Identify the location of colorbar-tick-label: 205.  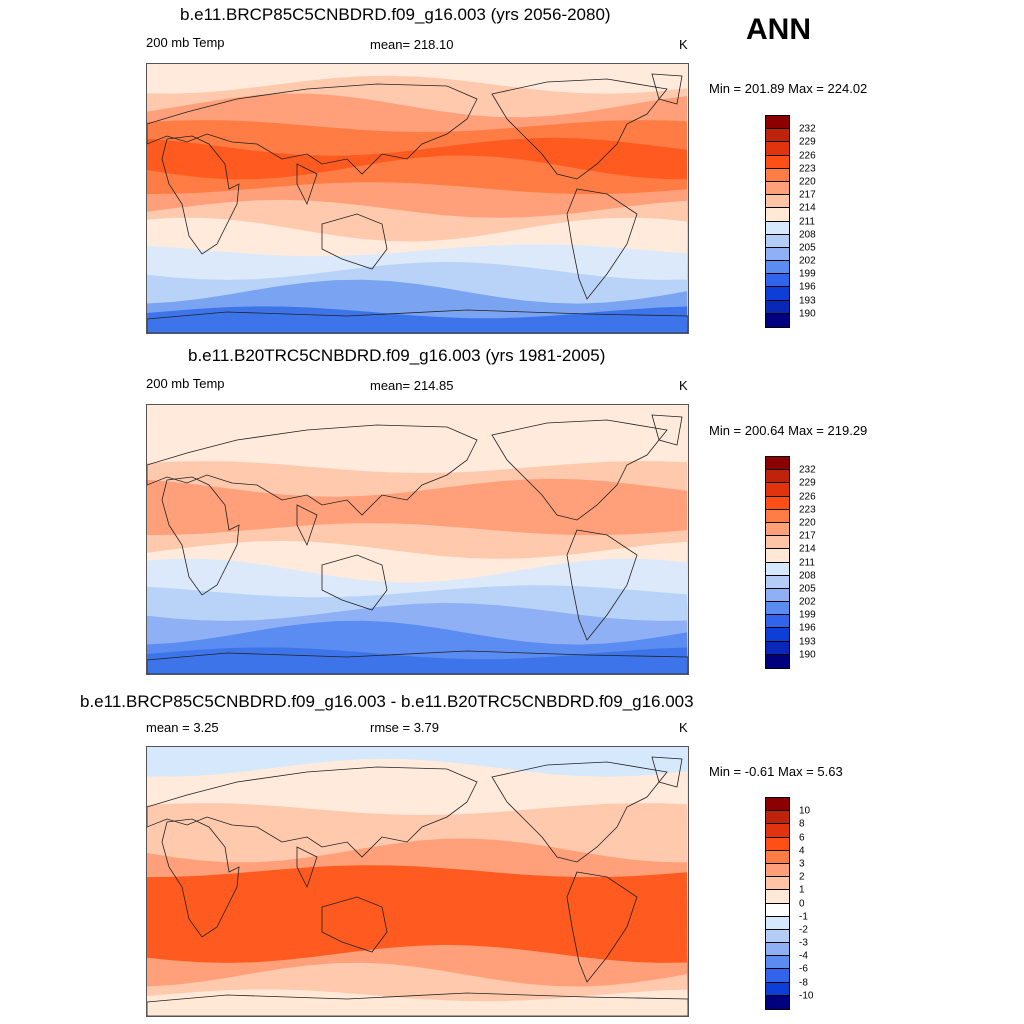
(807, 589).